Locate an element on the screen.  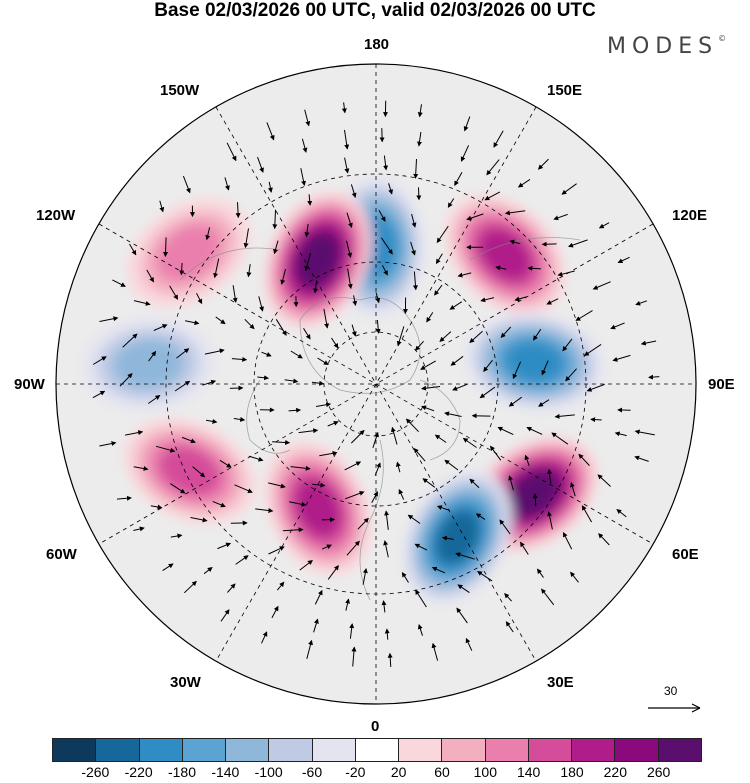
colorbar-tick-label: -20 is located at coordinates (355, 772).